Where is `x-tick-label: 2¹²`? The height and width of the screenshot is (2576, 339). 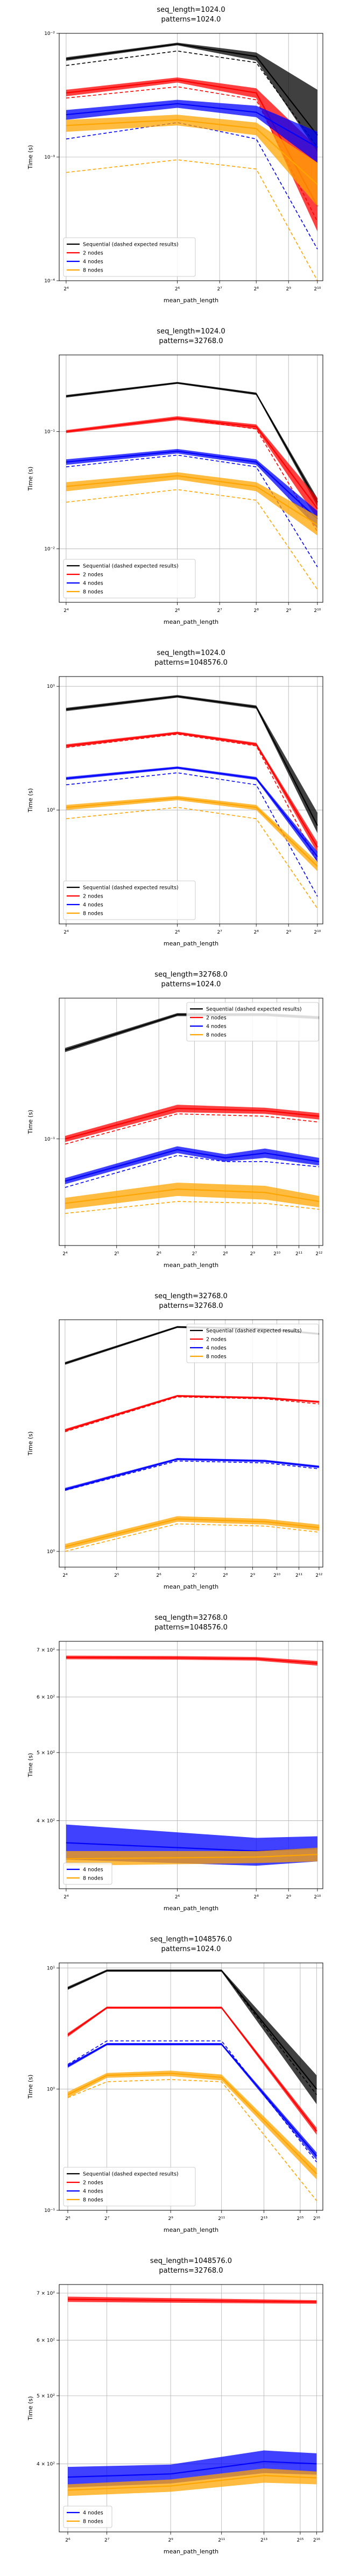
x-tick-label: 2¹² is located at coordinates (318, 1254).